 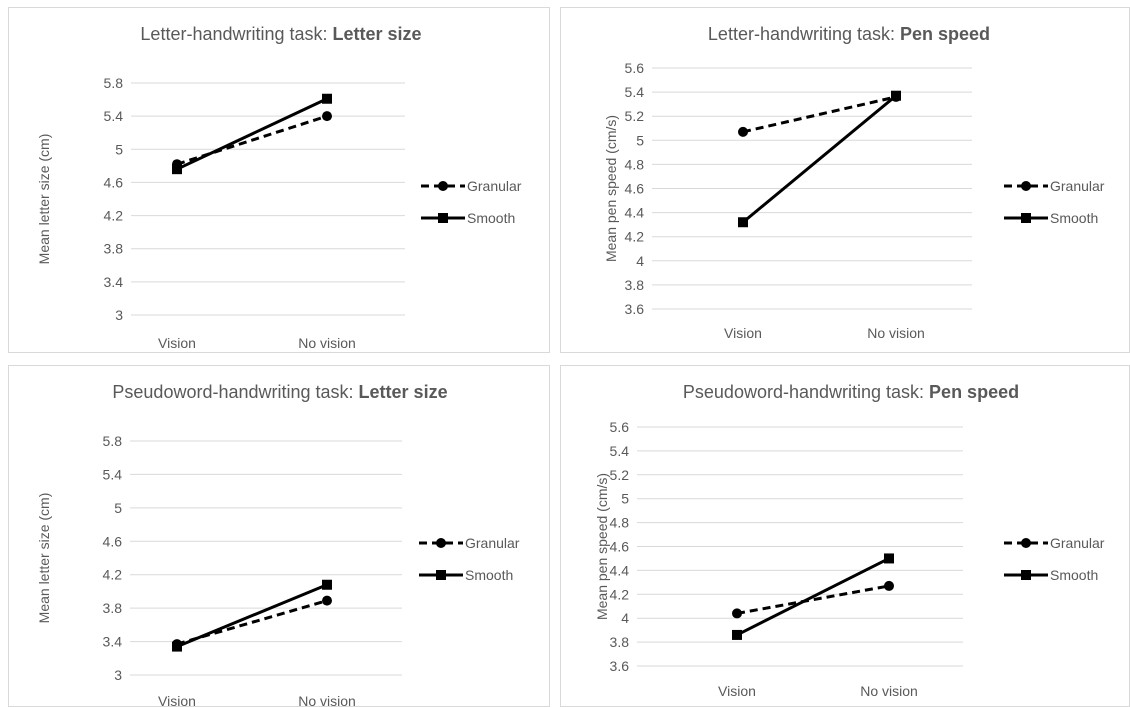 I want to click on chart-title: Pseudoword-handwriting task: Letter size, so click(x=279, y=392).